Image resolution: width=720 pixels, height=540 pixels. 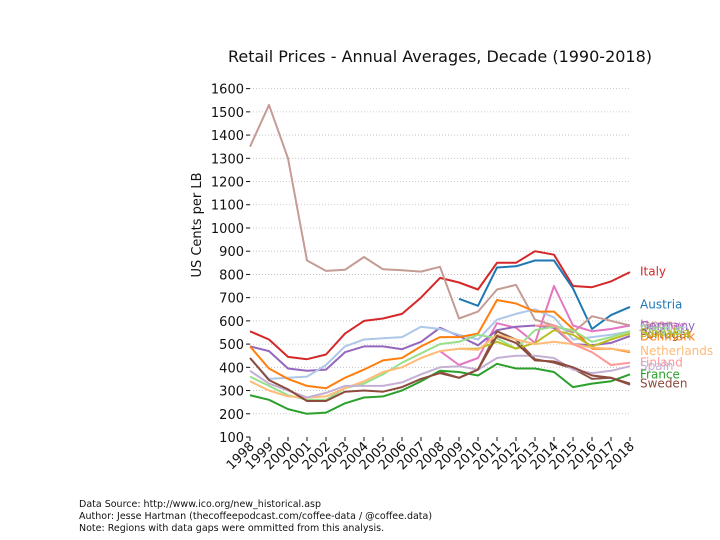 What do you see at coordinates (227, 229) in the screenshot?
I see `y-tick-label: 1000` at bounding box center [227, 229].